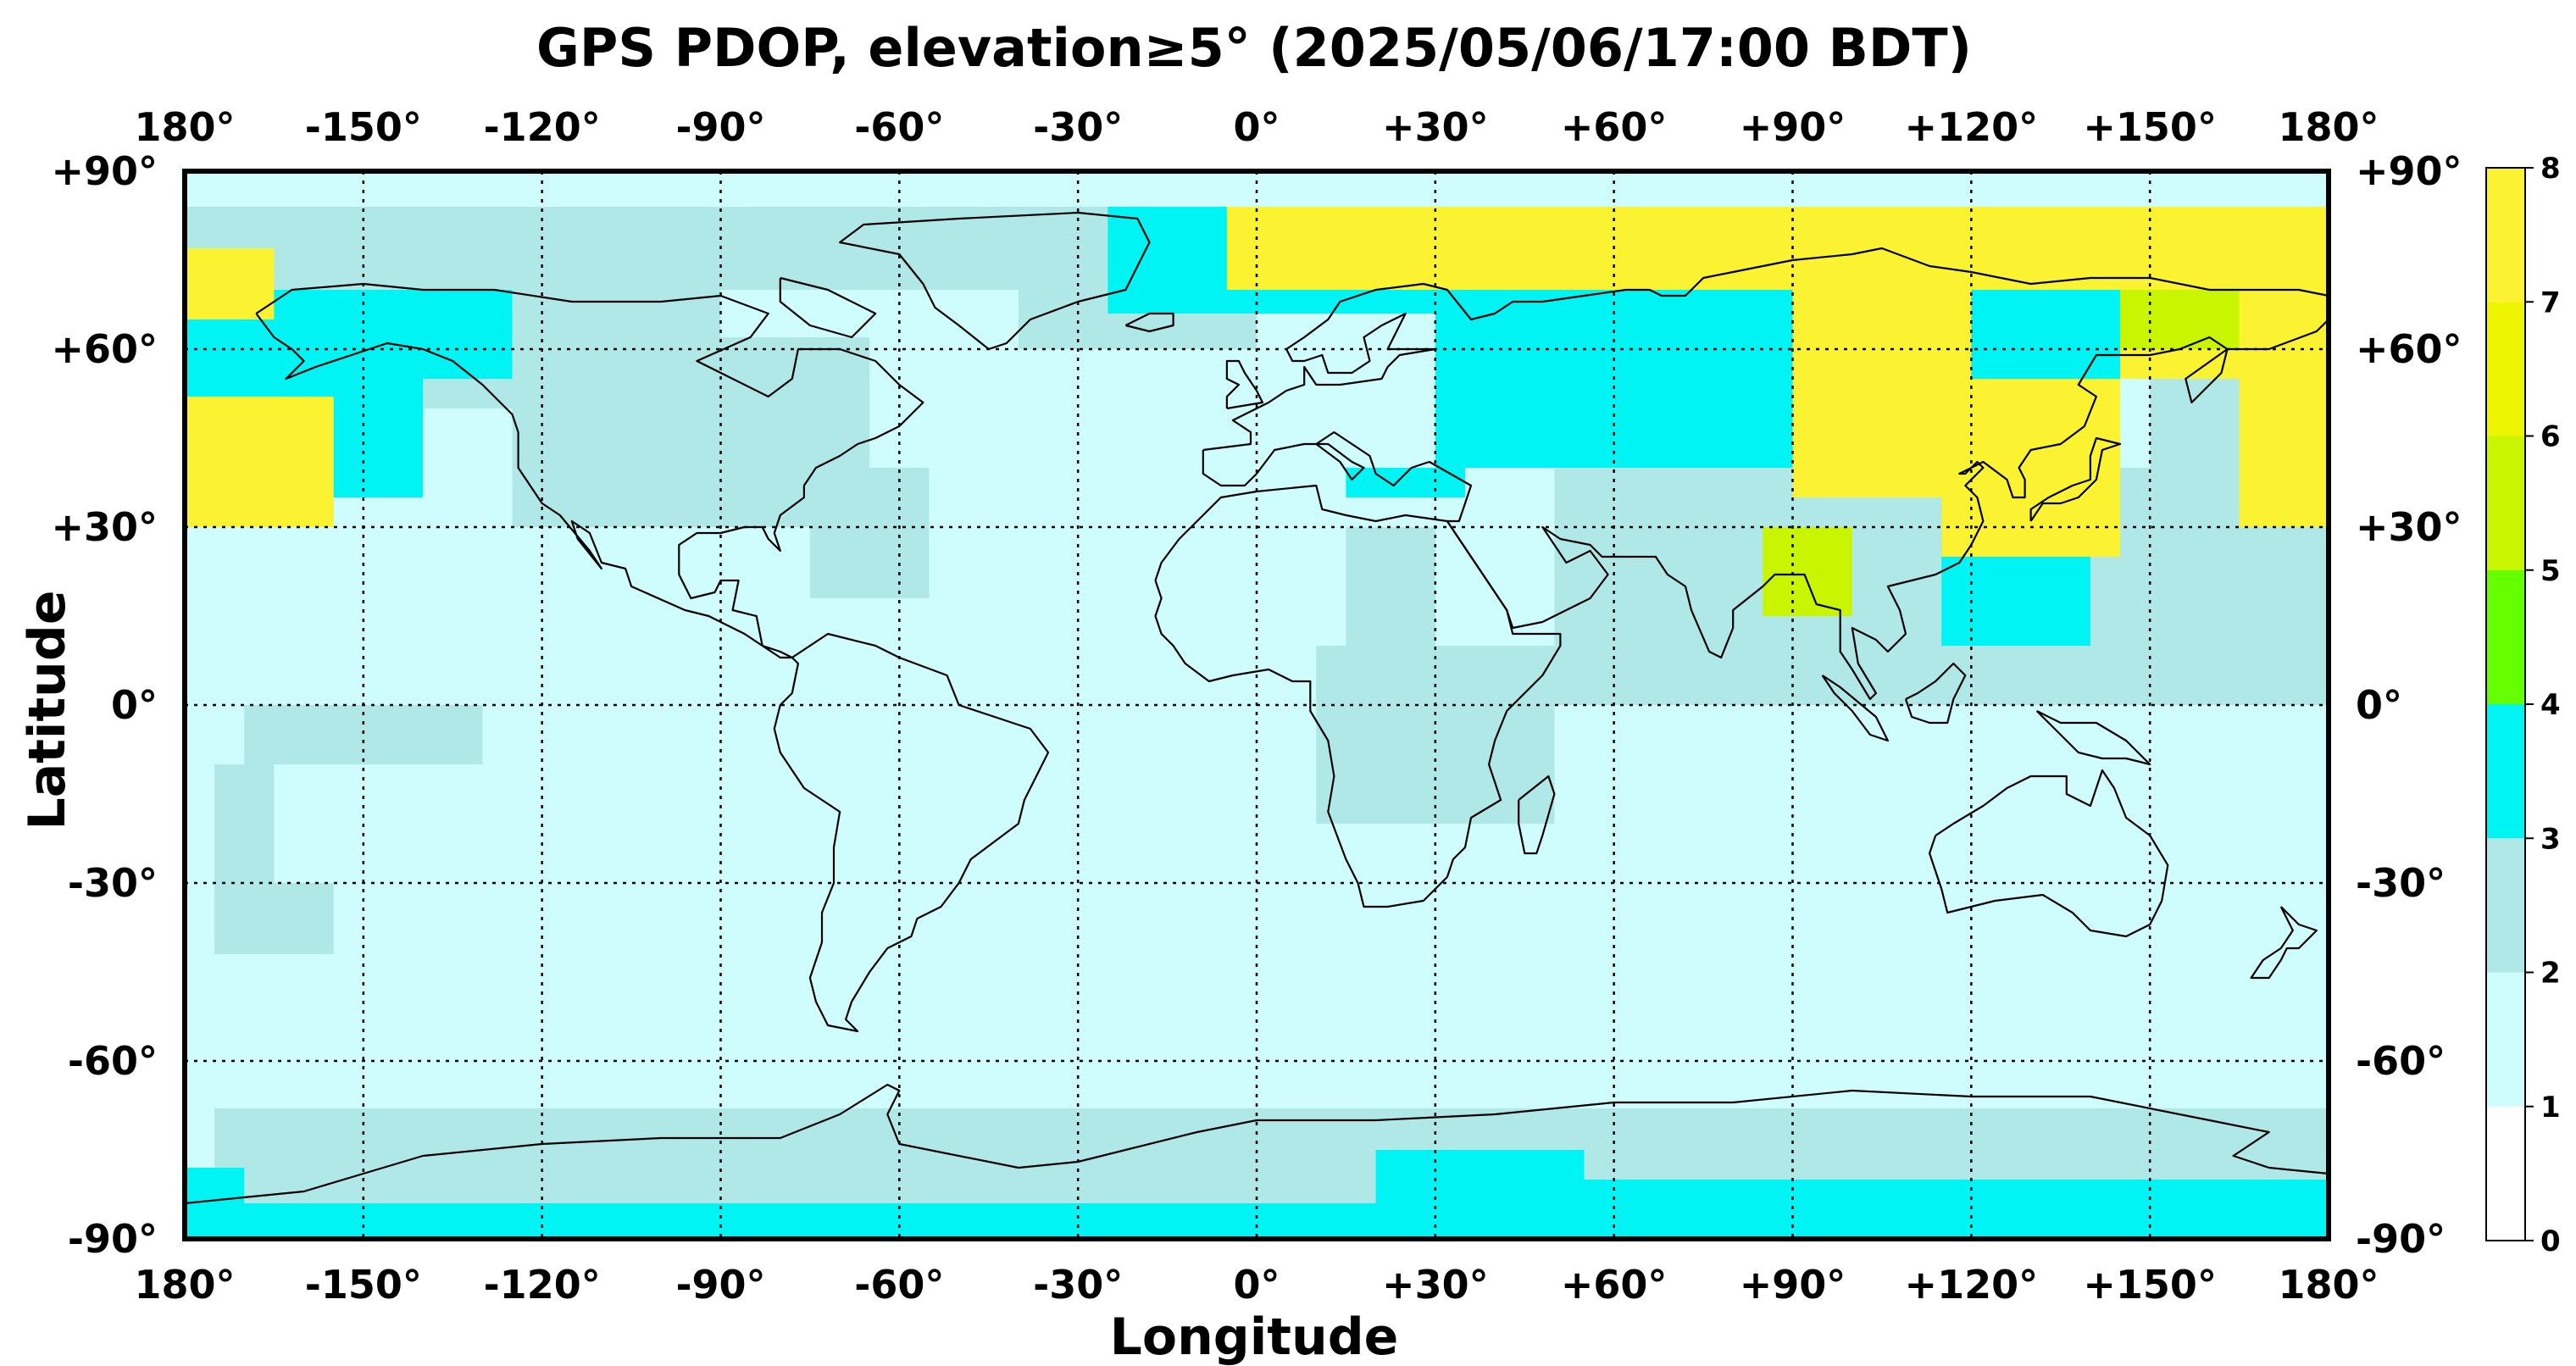  What do you see at coordinates (363, 1285) in the screenshot?
I see `lon-tick-label-bottom: -150°` at bounding box center [363, 1285].